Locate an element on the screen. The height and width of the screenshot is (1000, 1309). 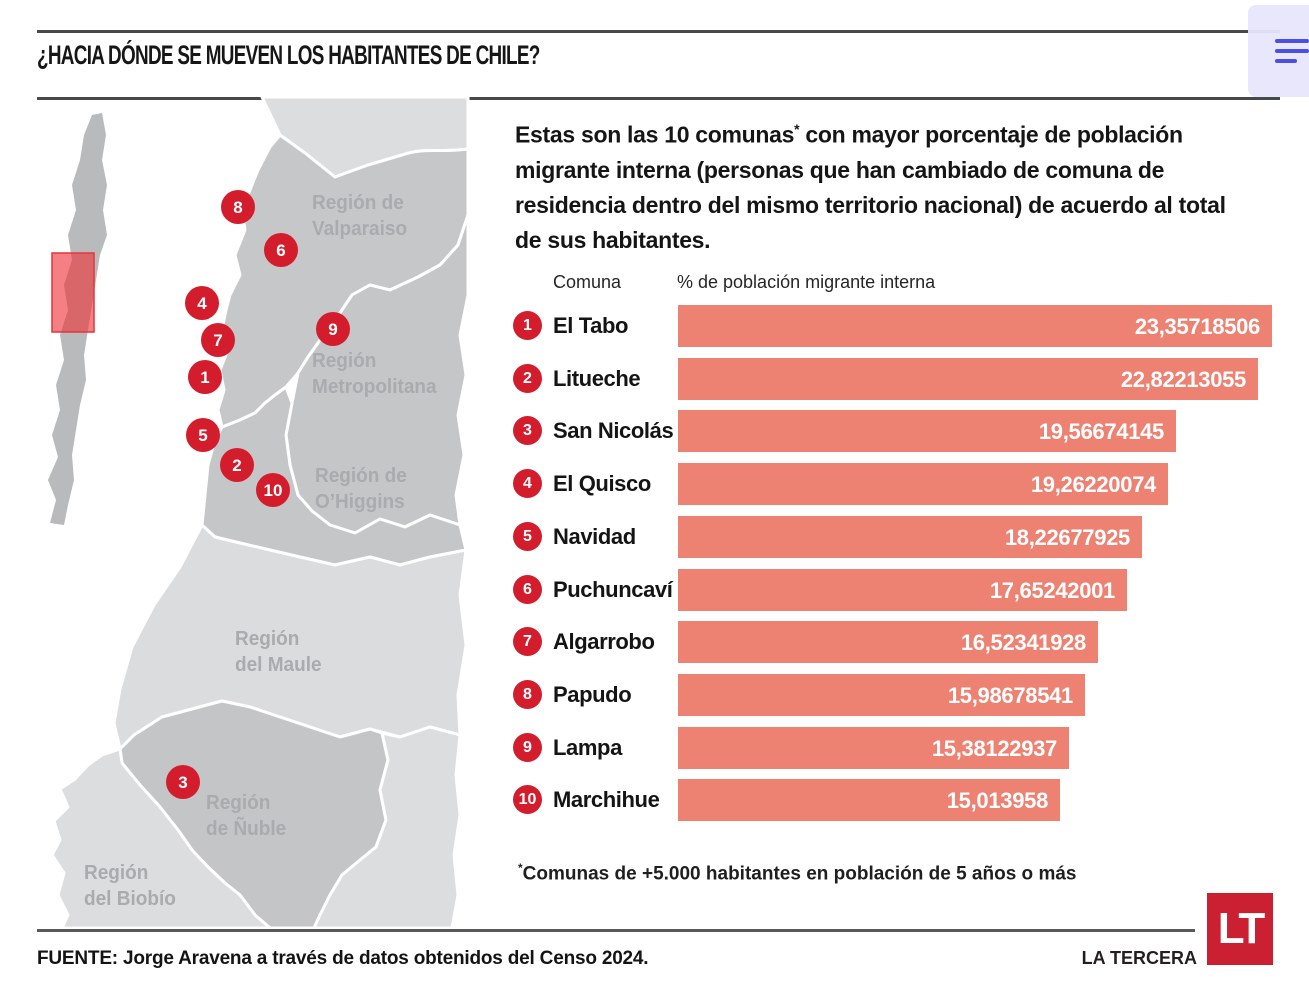
bar: 19,26220074 is located at coordinates (923, 484).